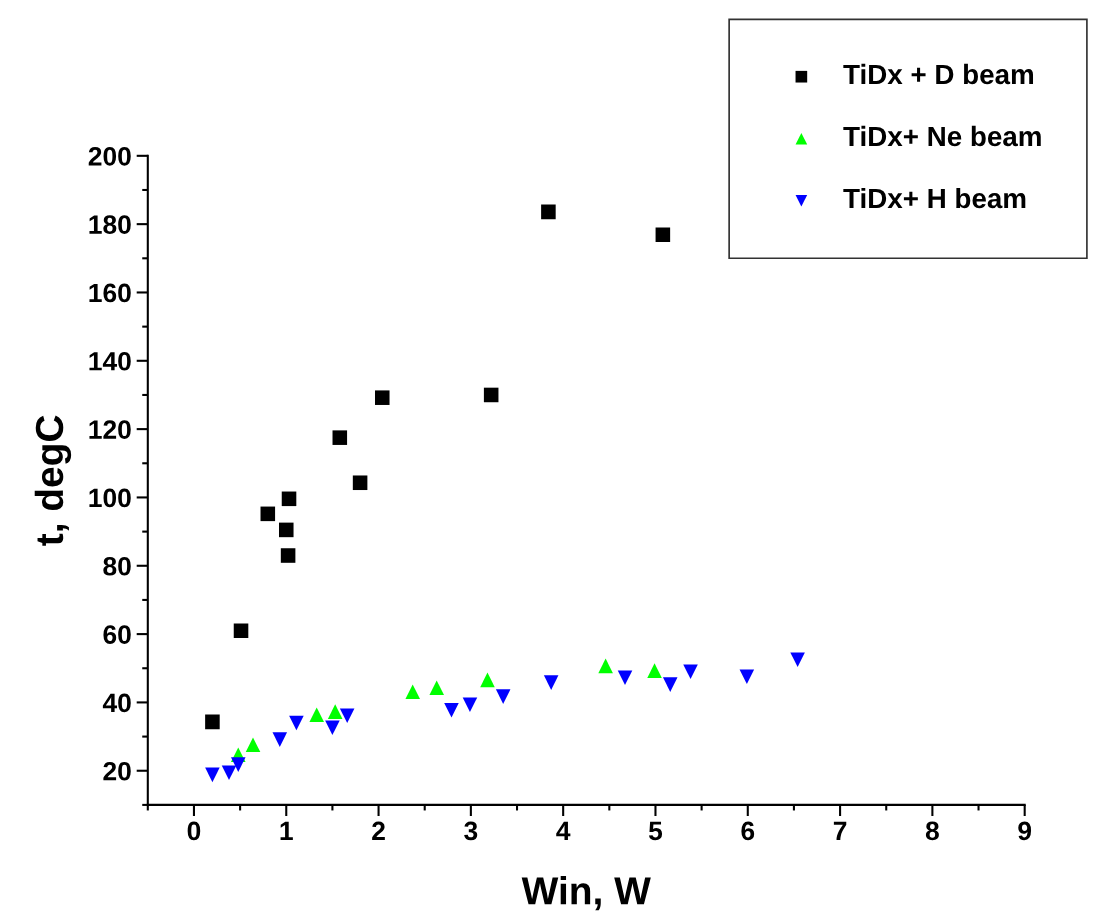 This screenshot has width=1103, height=922. Describe the element at coordinates (286, 830) in the screenshot. I see `x-tick-label: 1` at that location.